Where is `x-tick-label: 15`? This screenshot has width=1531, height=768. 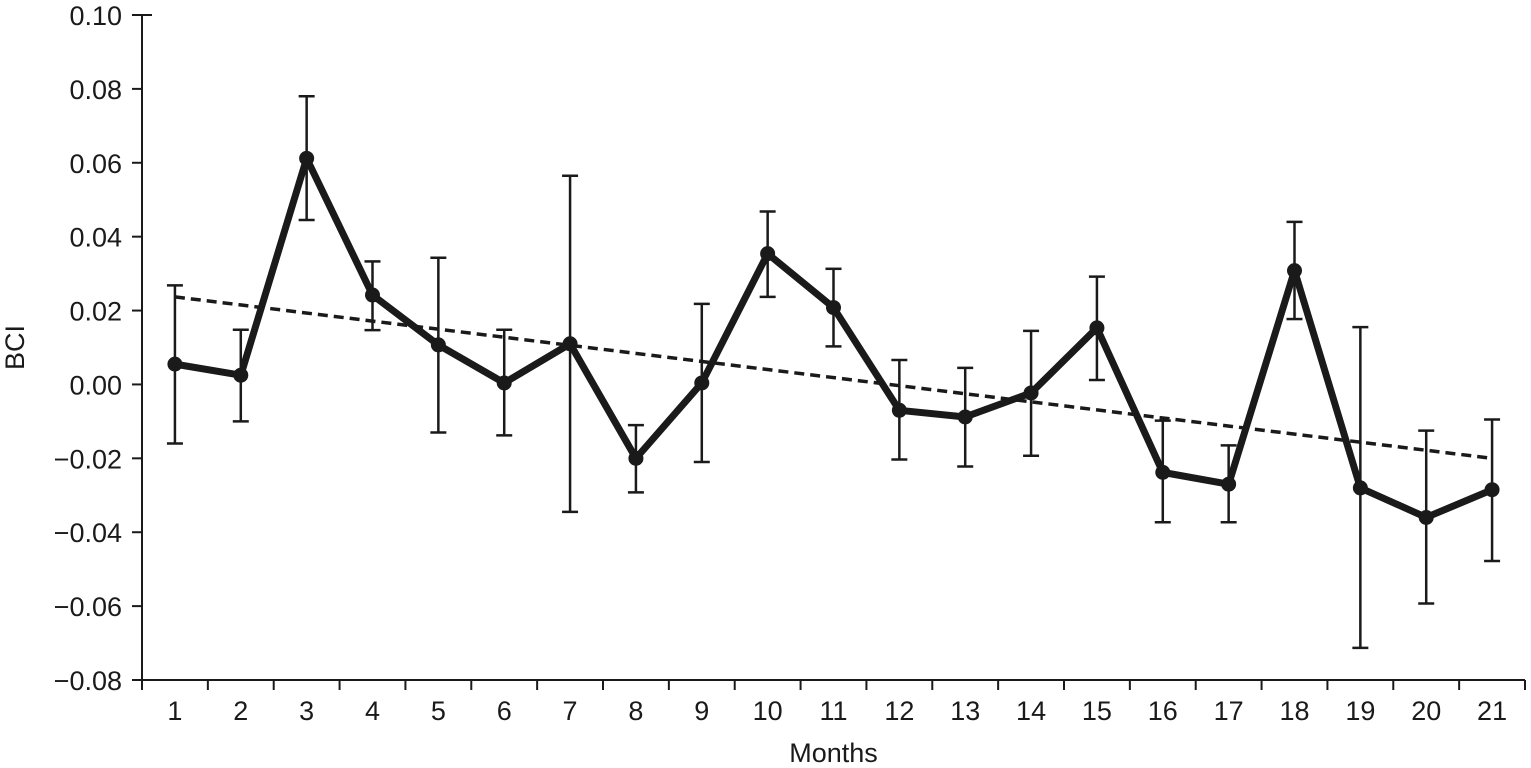 x-tick-label: 15 is located at coordinates (1097, 711).